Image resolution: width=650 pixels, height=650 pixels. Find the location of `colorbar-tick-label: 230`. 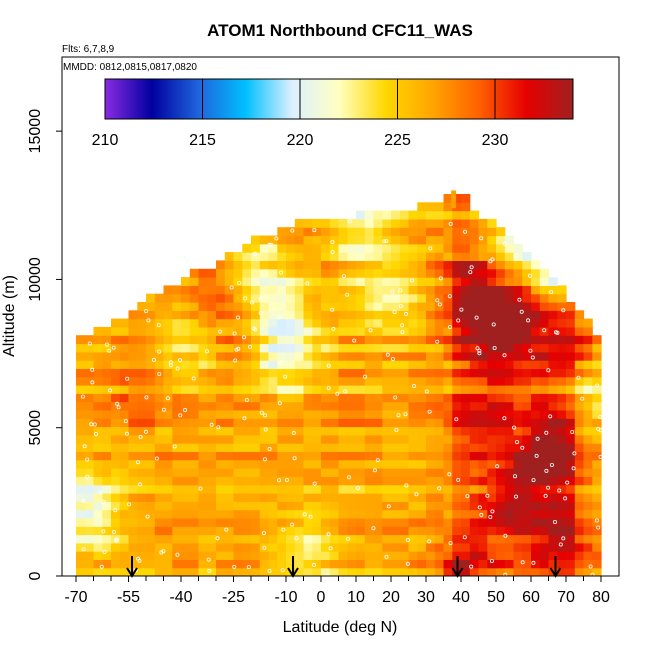

colorbar-tick-label: 230 is located at coordinates (495, 140).